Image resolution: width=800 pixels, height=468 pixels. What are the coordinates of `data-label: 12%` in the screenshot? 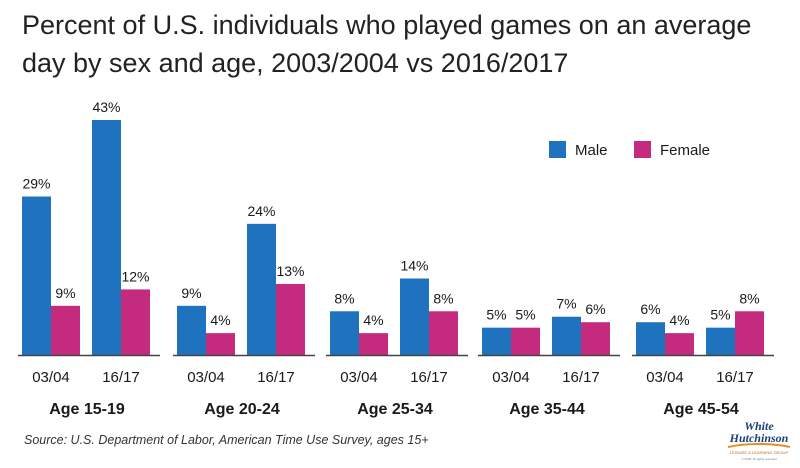 It's located at (135, 276).